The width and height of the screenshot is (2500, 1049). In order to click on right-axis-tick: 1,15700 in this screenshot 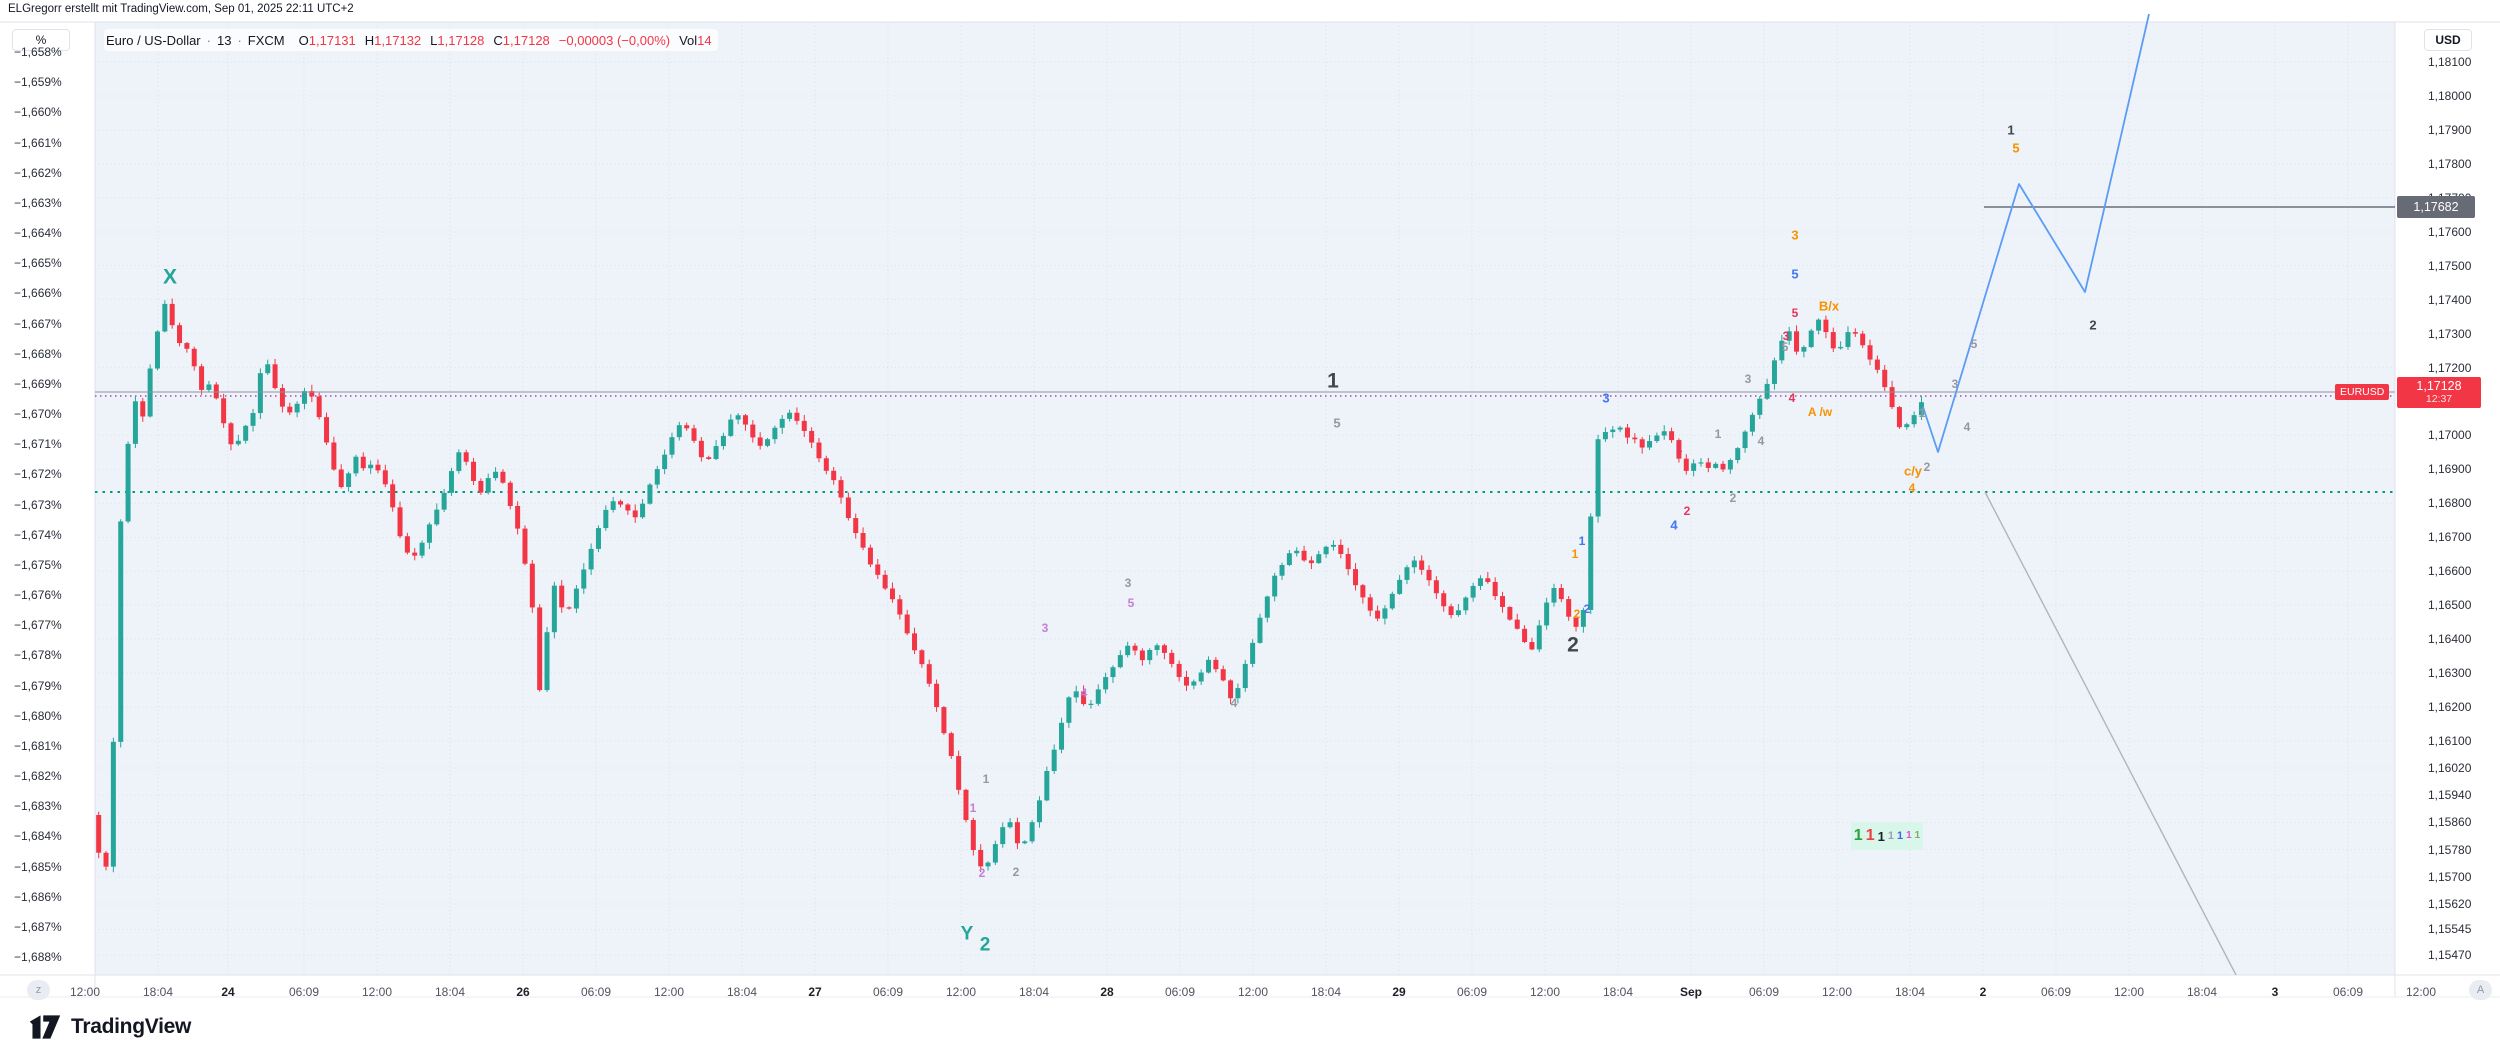, I will do `click(2450, 876)`.